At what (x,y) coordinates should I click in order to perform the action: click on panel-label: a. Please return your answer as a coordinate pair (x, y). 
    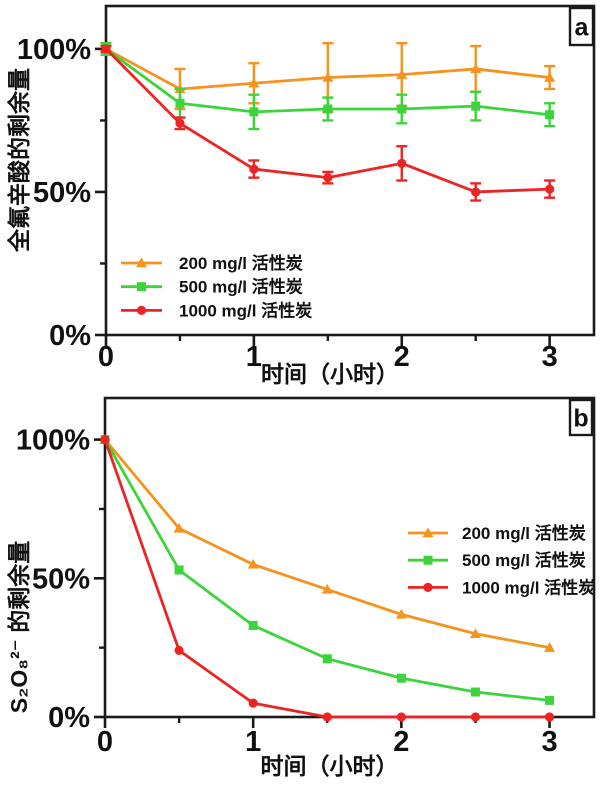
    Looking at the image, I should click on (582, 28).